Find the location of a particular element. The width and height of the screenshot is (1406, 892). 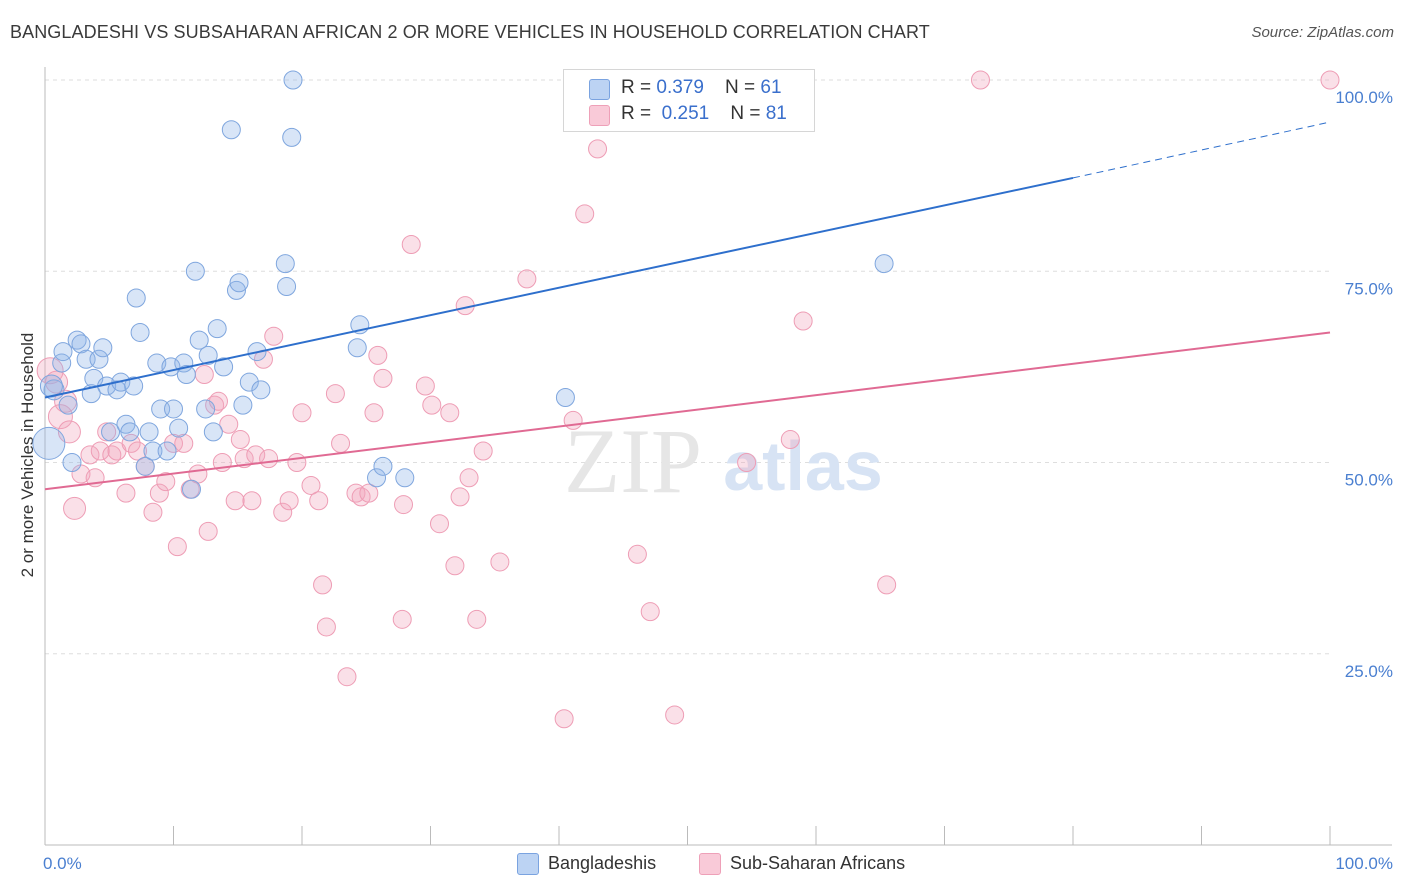

legend-swatch-blue is located at coordinates (599, 89).